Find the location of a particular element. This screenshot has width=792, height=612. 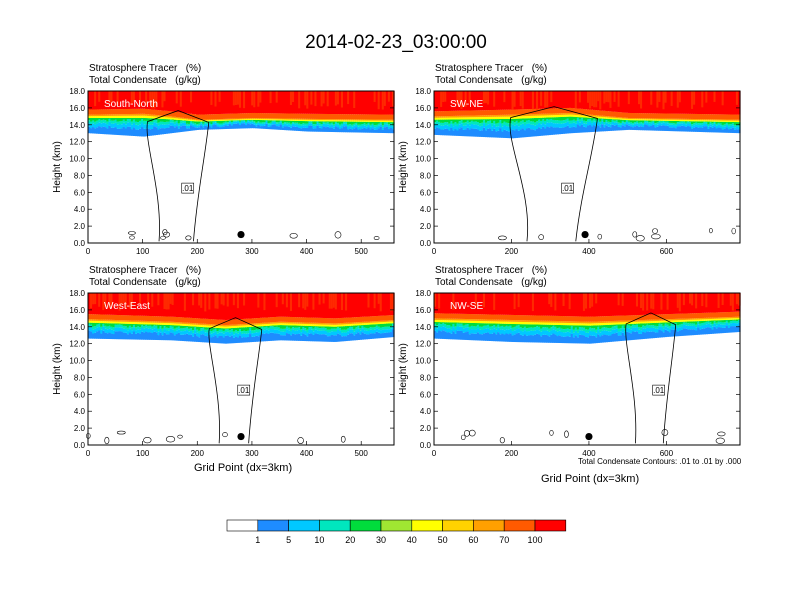

contour-label-box is located at coordinates (244, 390).